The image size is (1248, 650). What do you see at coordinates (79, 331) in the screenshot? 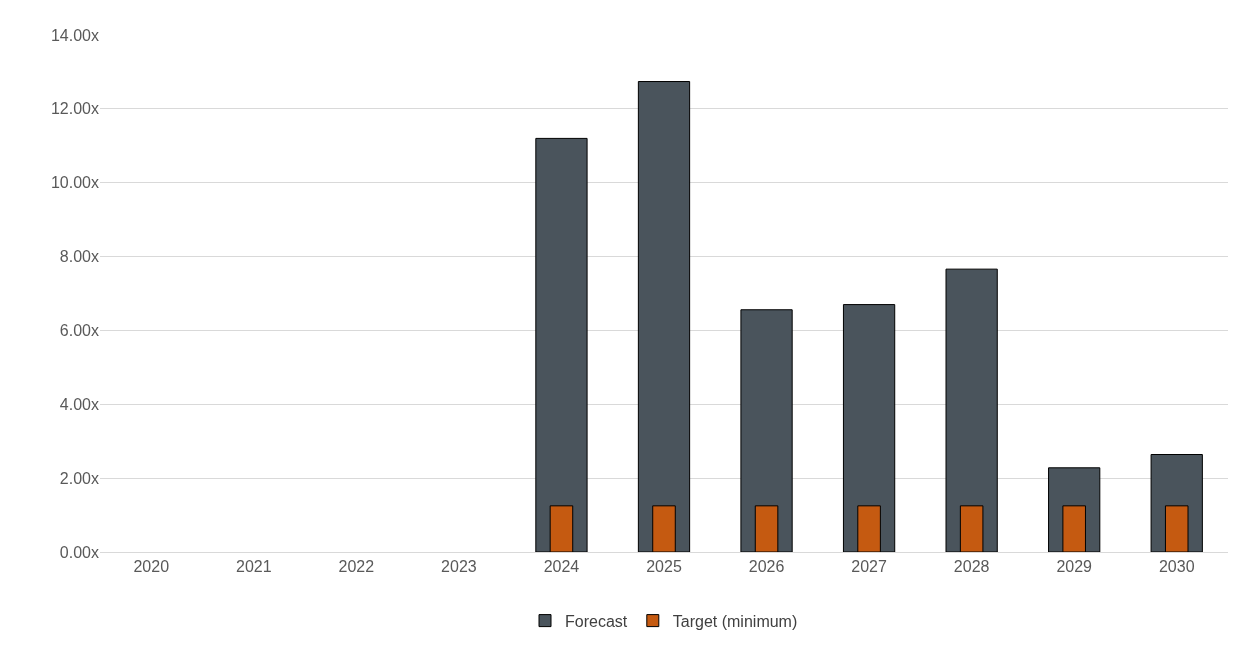
I see `y-tick-label: 6.00x` at bounding box center [79, 331].